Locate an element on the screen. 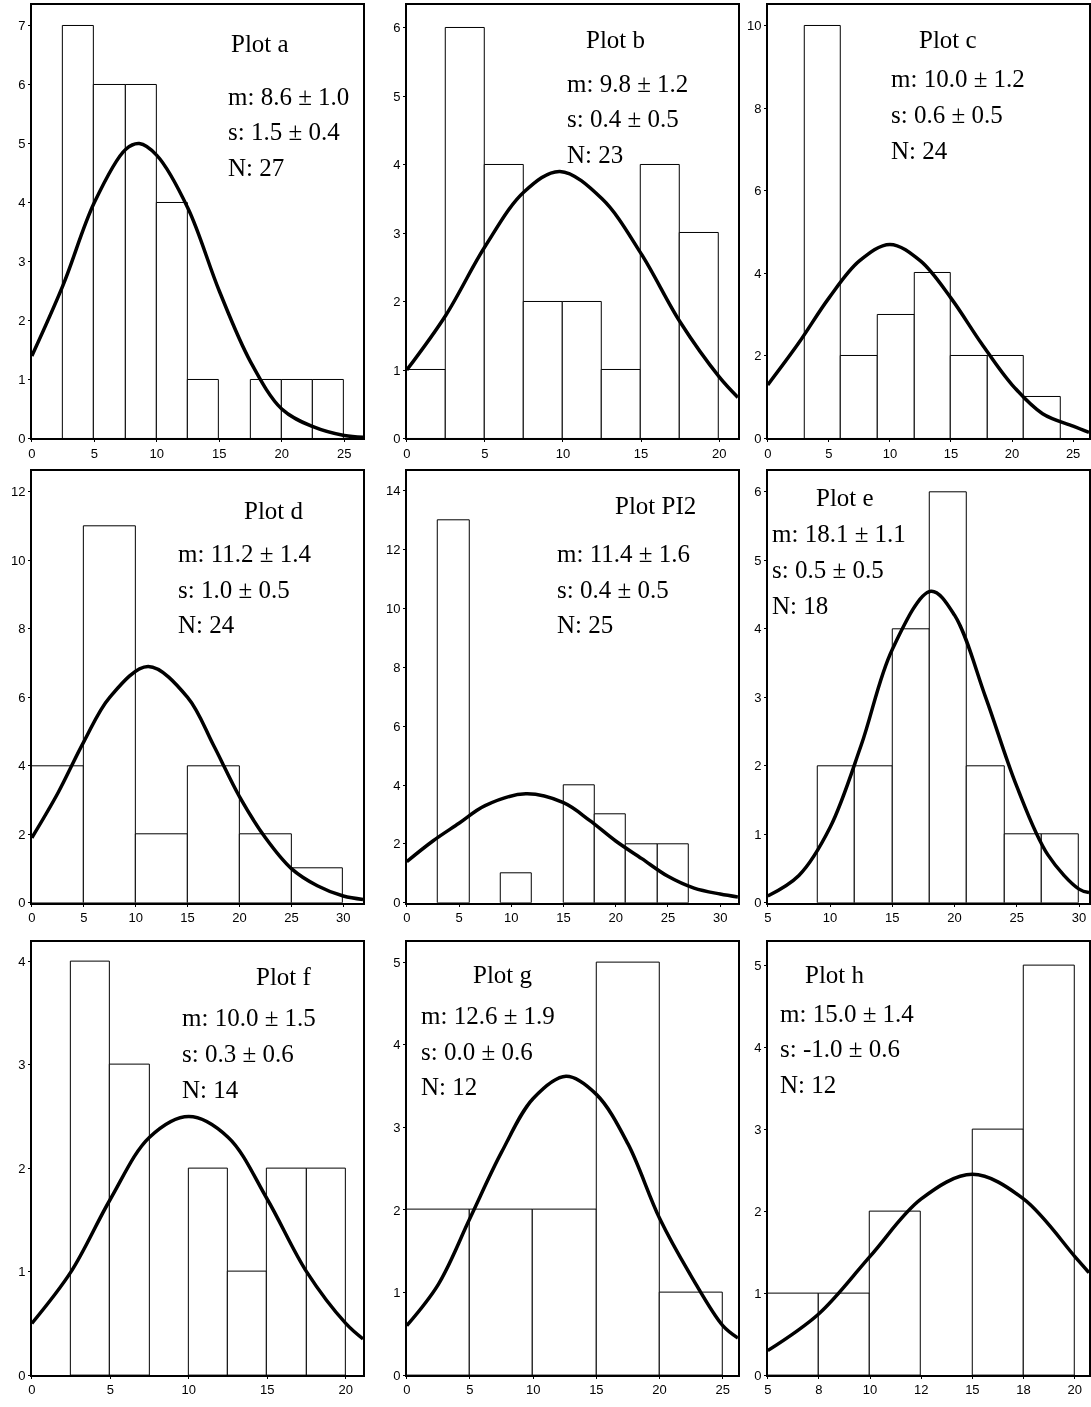  annotation: s: 1.5 ± 0.4 is located at coordinates (284, 131).